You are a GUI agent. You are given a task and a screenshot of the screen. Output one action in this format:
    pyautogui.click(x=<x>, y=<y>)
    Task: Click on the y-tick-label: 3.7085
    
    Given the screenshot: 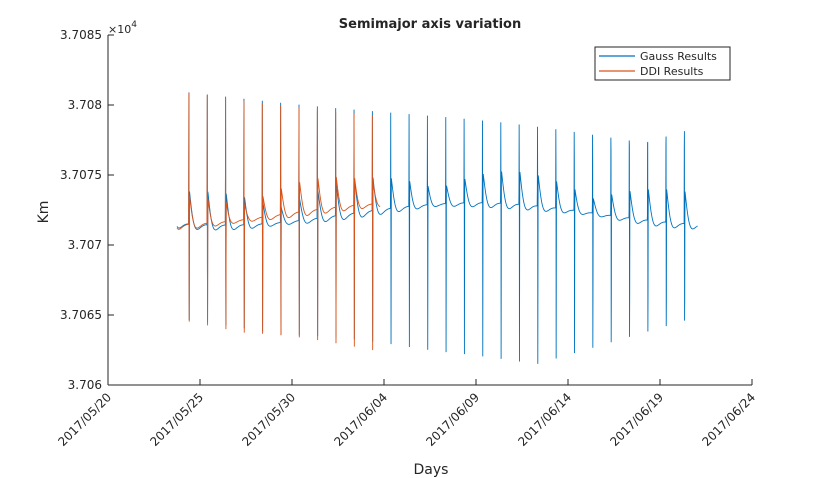 What is the action you would take?
    pyautogui.click(x=81, y=35)
    